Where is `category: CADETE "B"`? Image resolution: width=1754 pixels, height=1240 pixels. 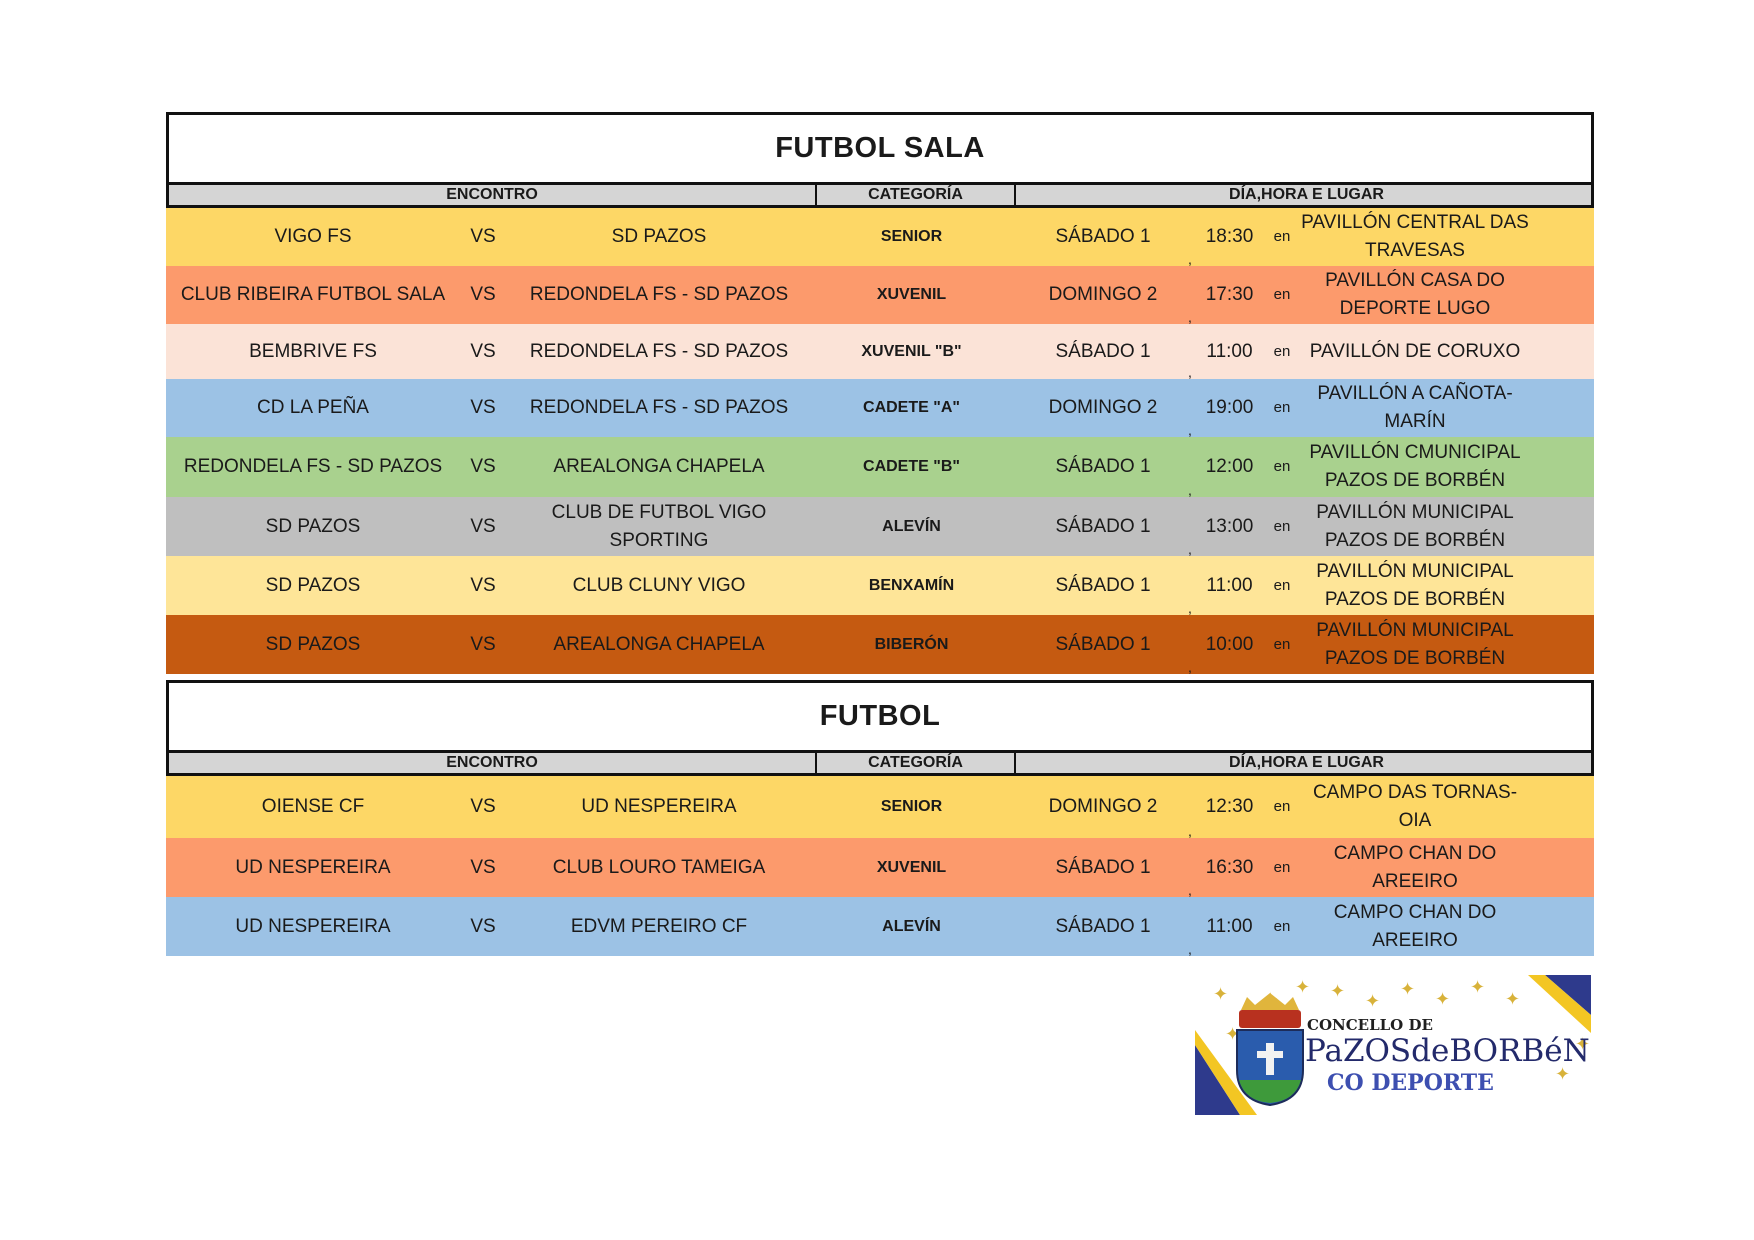
category: CADETE "B" is located at coordinates (911, 466).